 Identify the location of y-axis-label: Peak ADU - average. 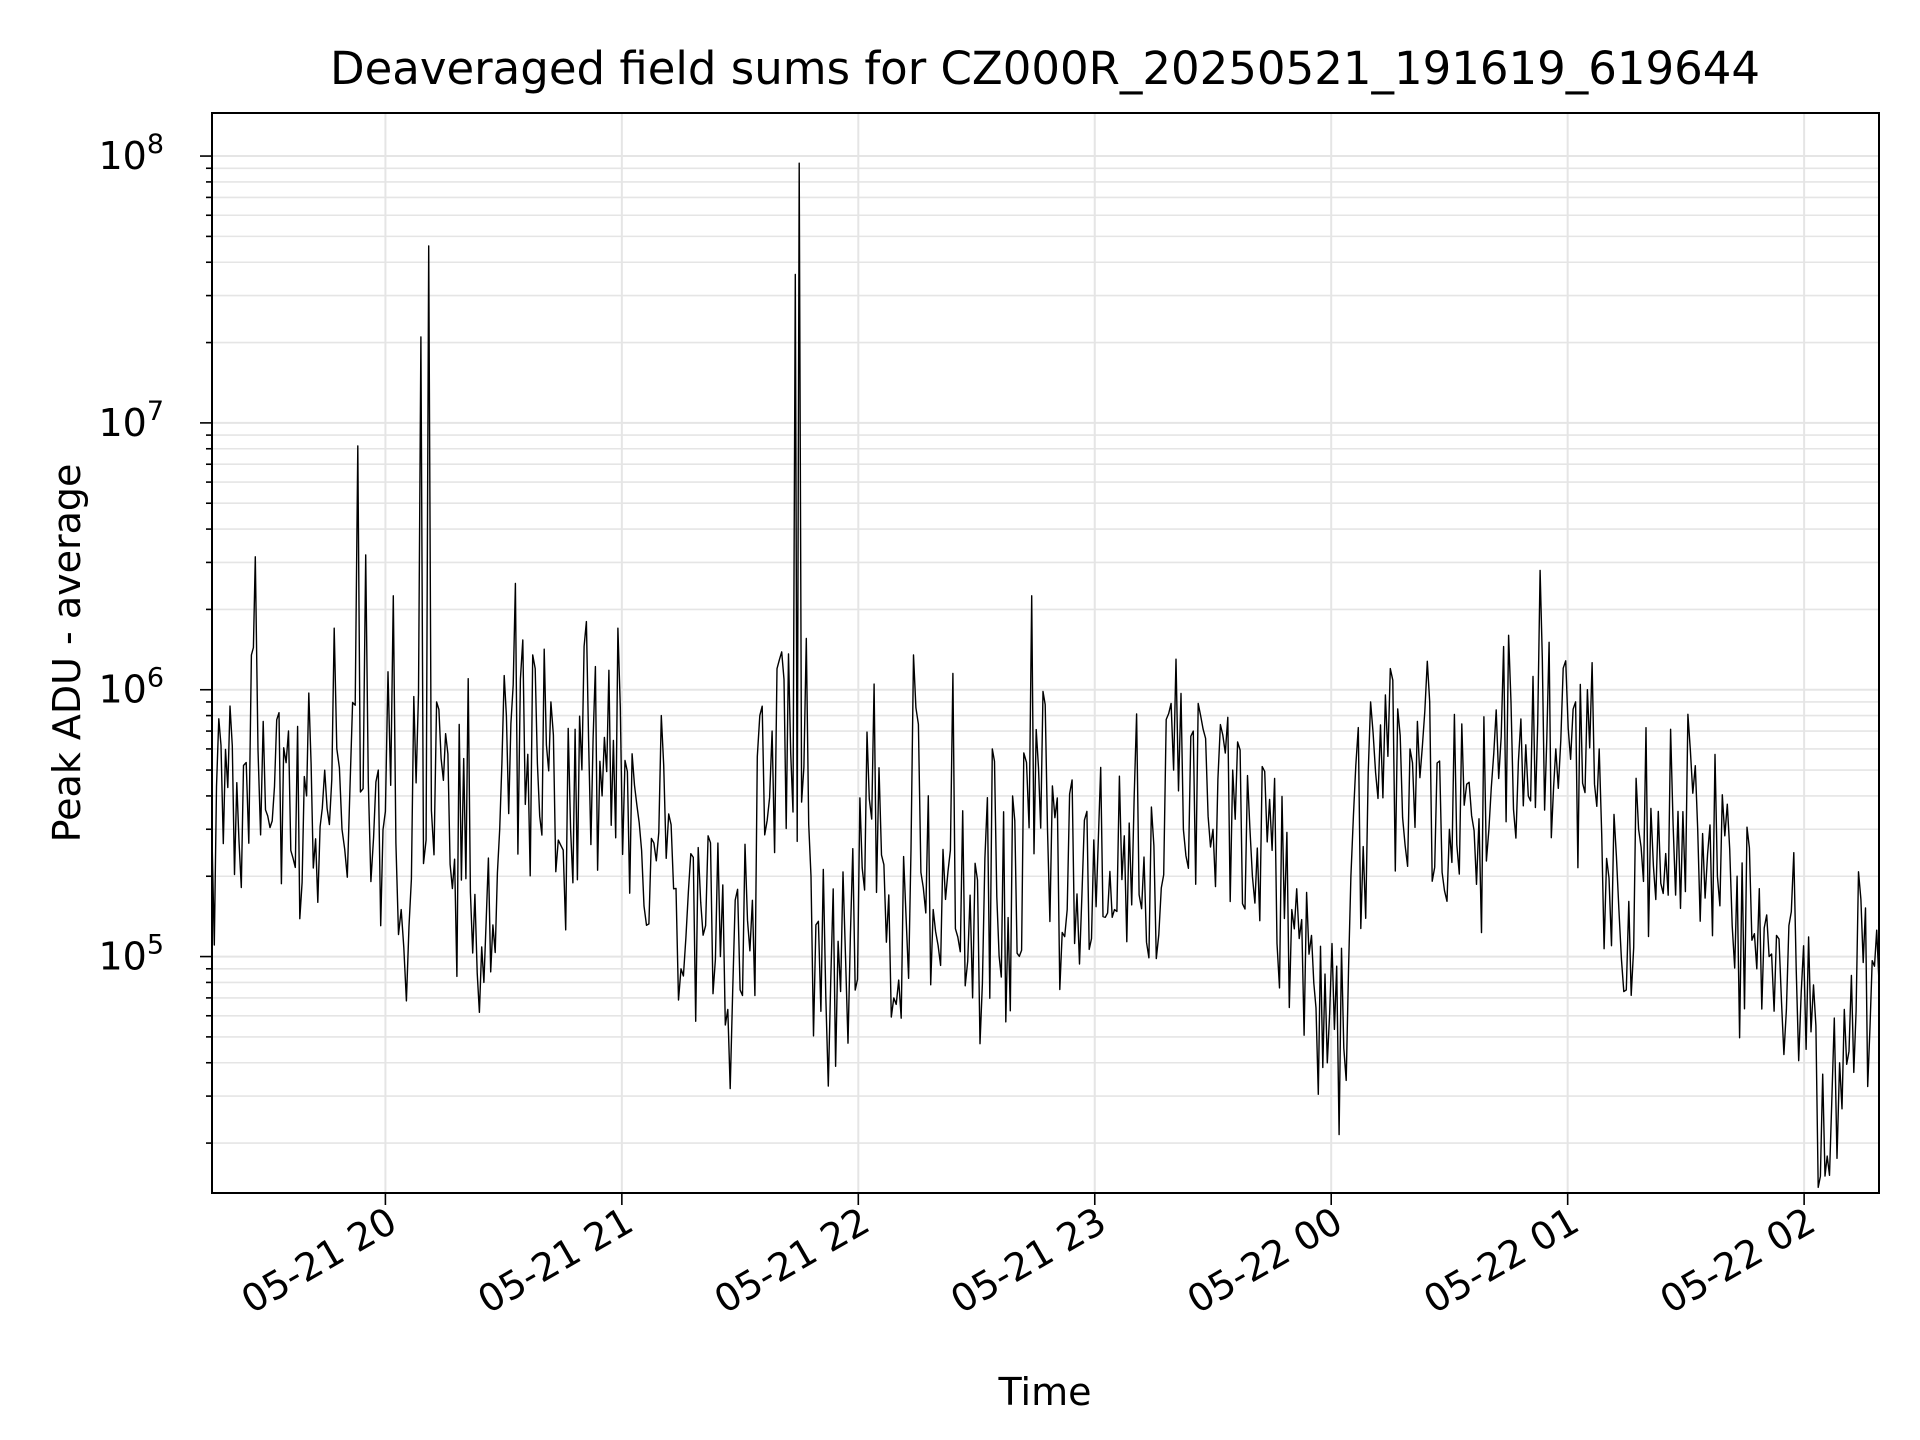
(67, 653).